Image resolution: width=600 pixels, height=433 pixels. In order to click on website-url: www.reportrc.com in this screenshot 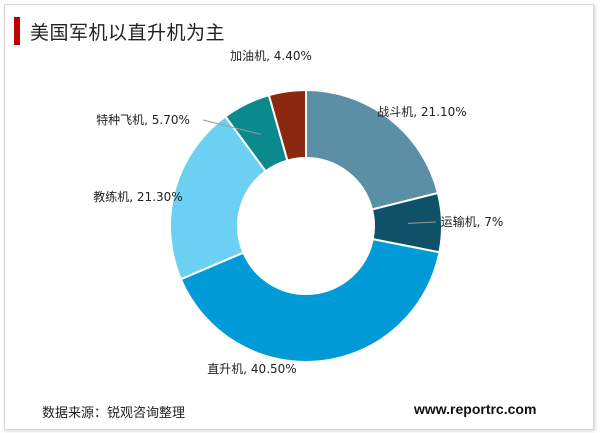, I will do `click(475, 409)`.